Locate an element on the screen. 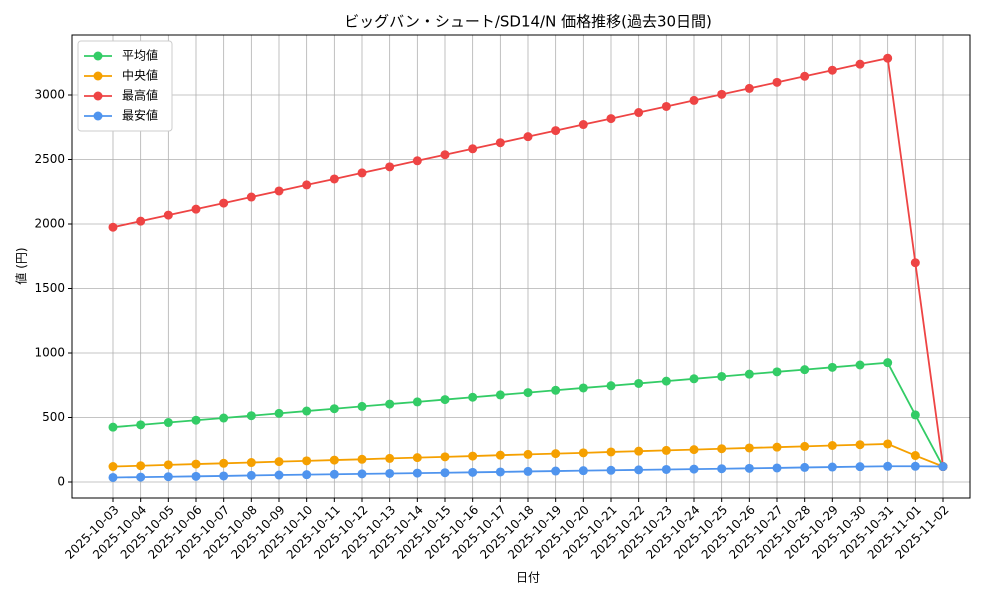 This screenshot has width=1000, height=600. y-tick-label: 2000 is located at coordinates (49, 223).